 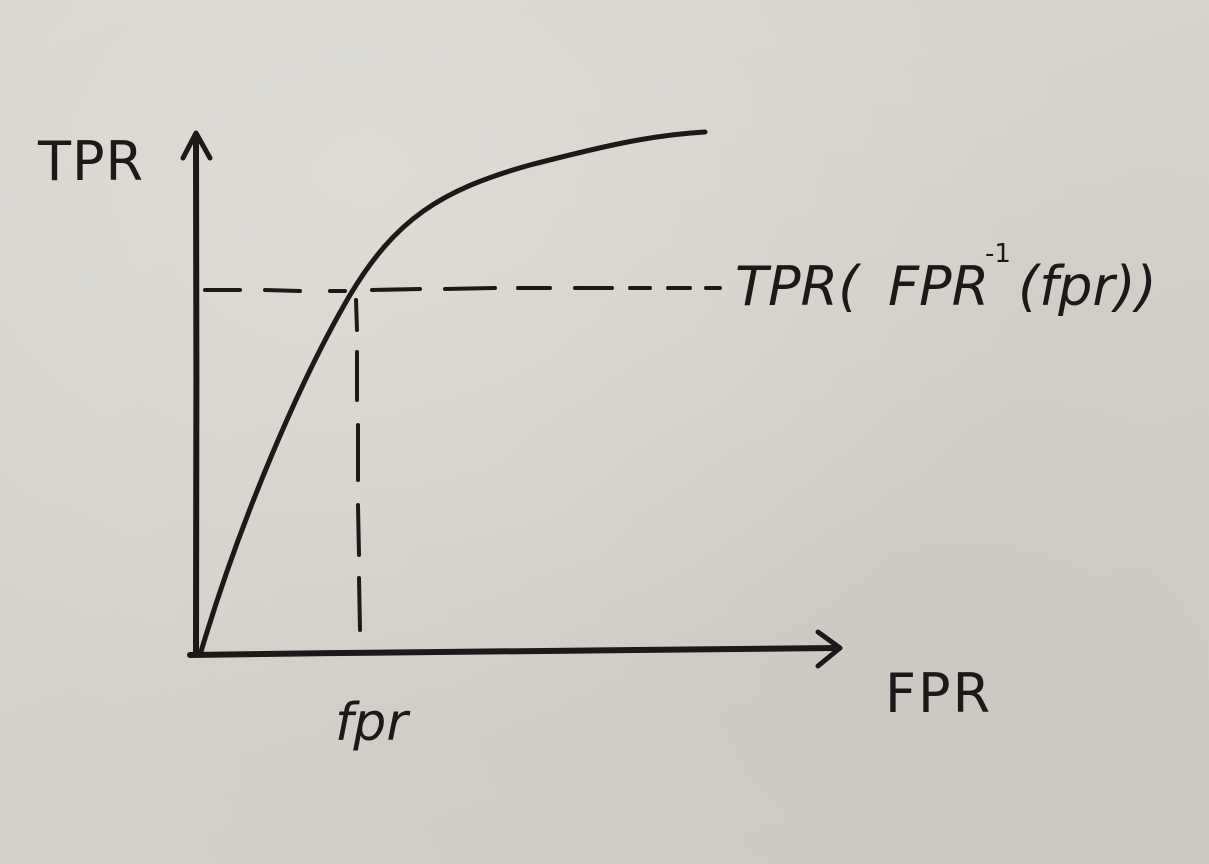 What do you see at coordinates (829, 649) in the screenshot?
I see `x-axis-arrowhead` at bounding box center [829, 649].